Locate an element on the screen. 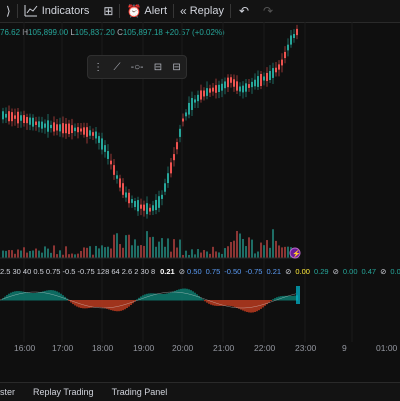 The height and width of the screenshot is (401, 400). low-key: L is located at coordinates (72, 32).